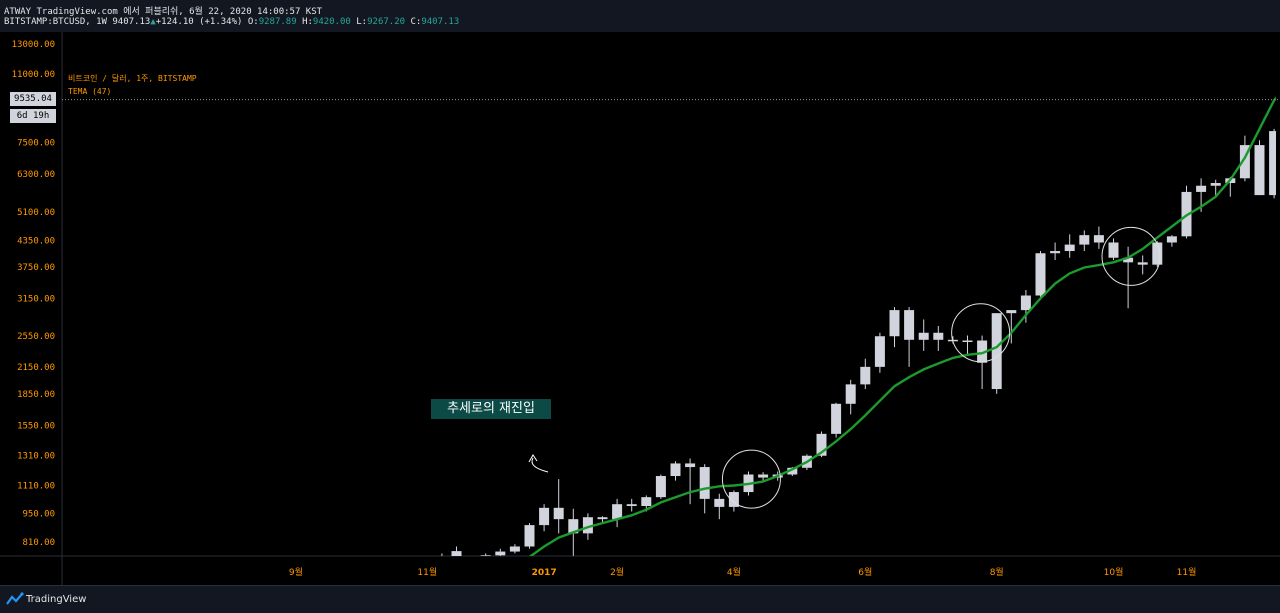 The height and width of the screenshot is (613, 1280). I want to click on chart-legend: 비트코인 / 달러, 1주, BITSTAMP TEMA (47), so click(132, 85).